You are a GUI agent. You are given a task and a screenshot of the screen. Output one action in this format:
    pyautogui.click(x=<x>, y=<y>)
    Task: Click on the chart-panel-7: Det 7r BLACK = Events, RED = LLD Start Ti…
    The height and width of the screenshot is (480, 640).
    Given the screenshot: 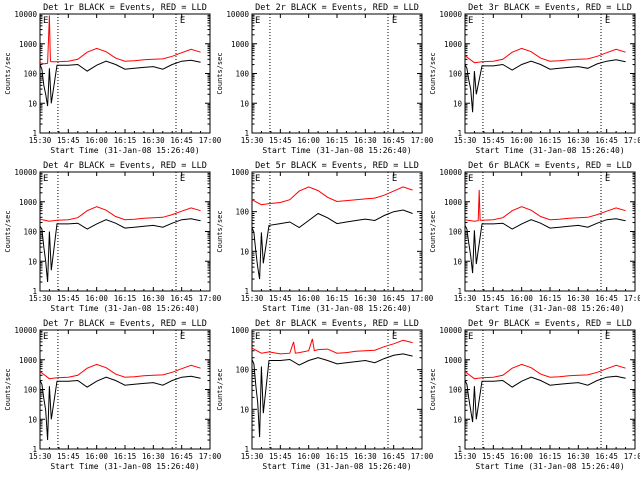 What is the action you would take?
    pyautogui.click(x=113, y=395)
    